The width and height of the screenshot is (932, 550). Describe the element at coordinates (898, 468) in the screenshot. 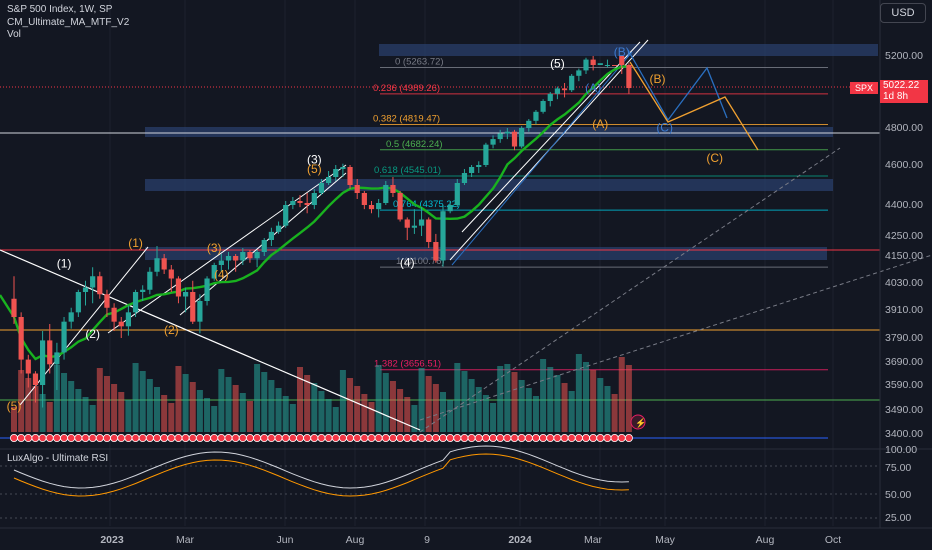

I see `rsi-axis-label: 75.00` at that location.